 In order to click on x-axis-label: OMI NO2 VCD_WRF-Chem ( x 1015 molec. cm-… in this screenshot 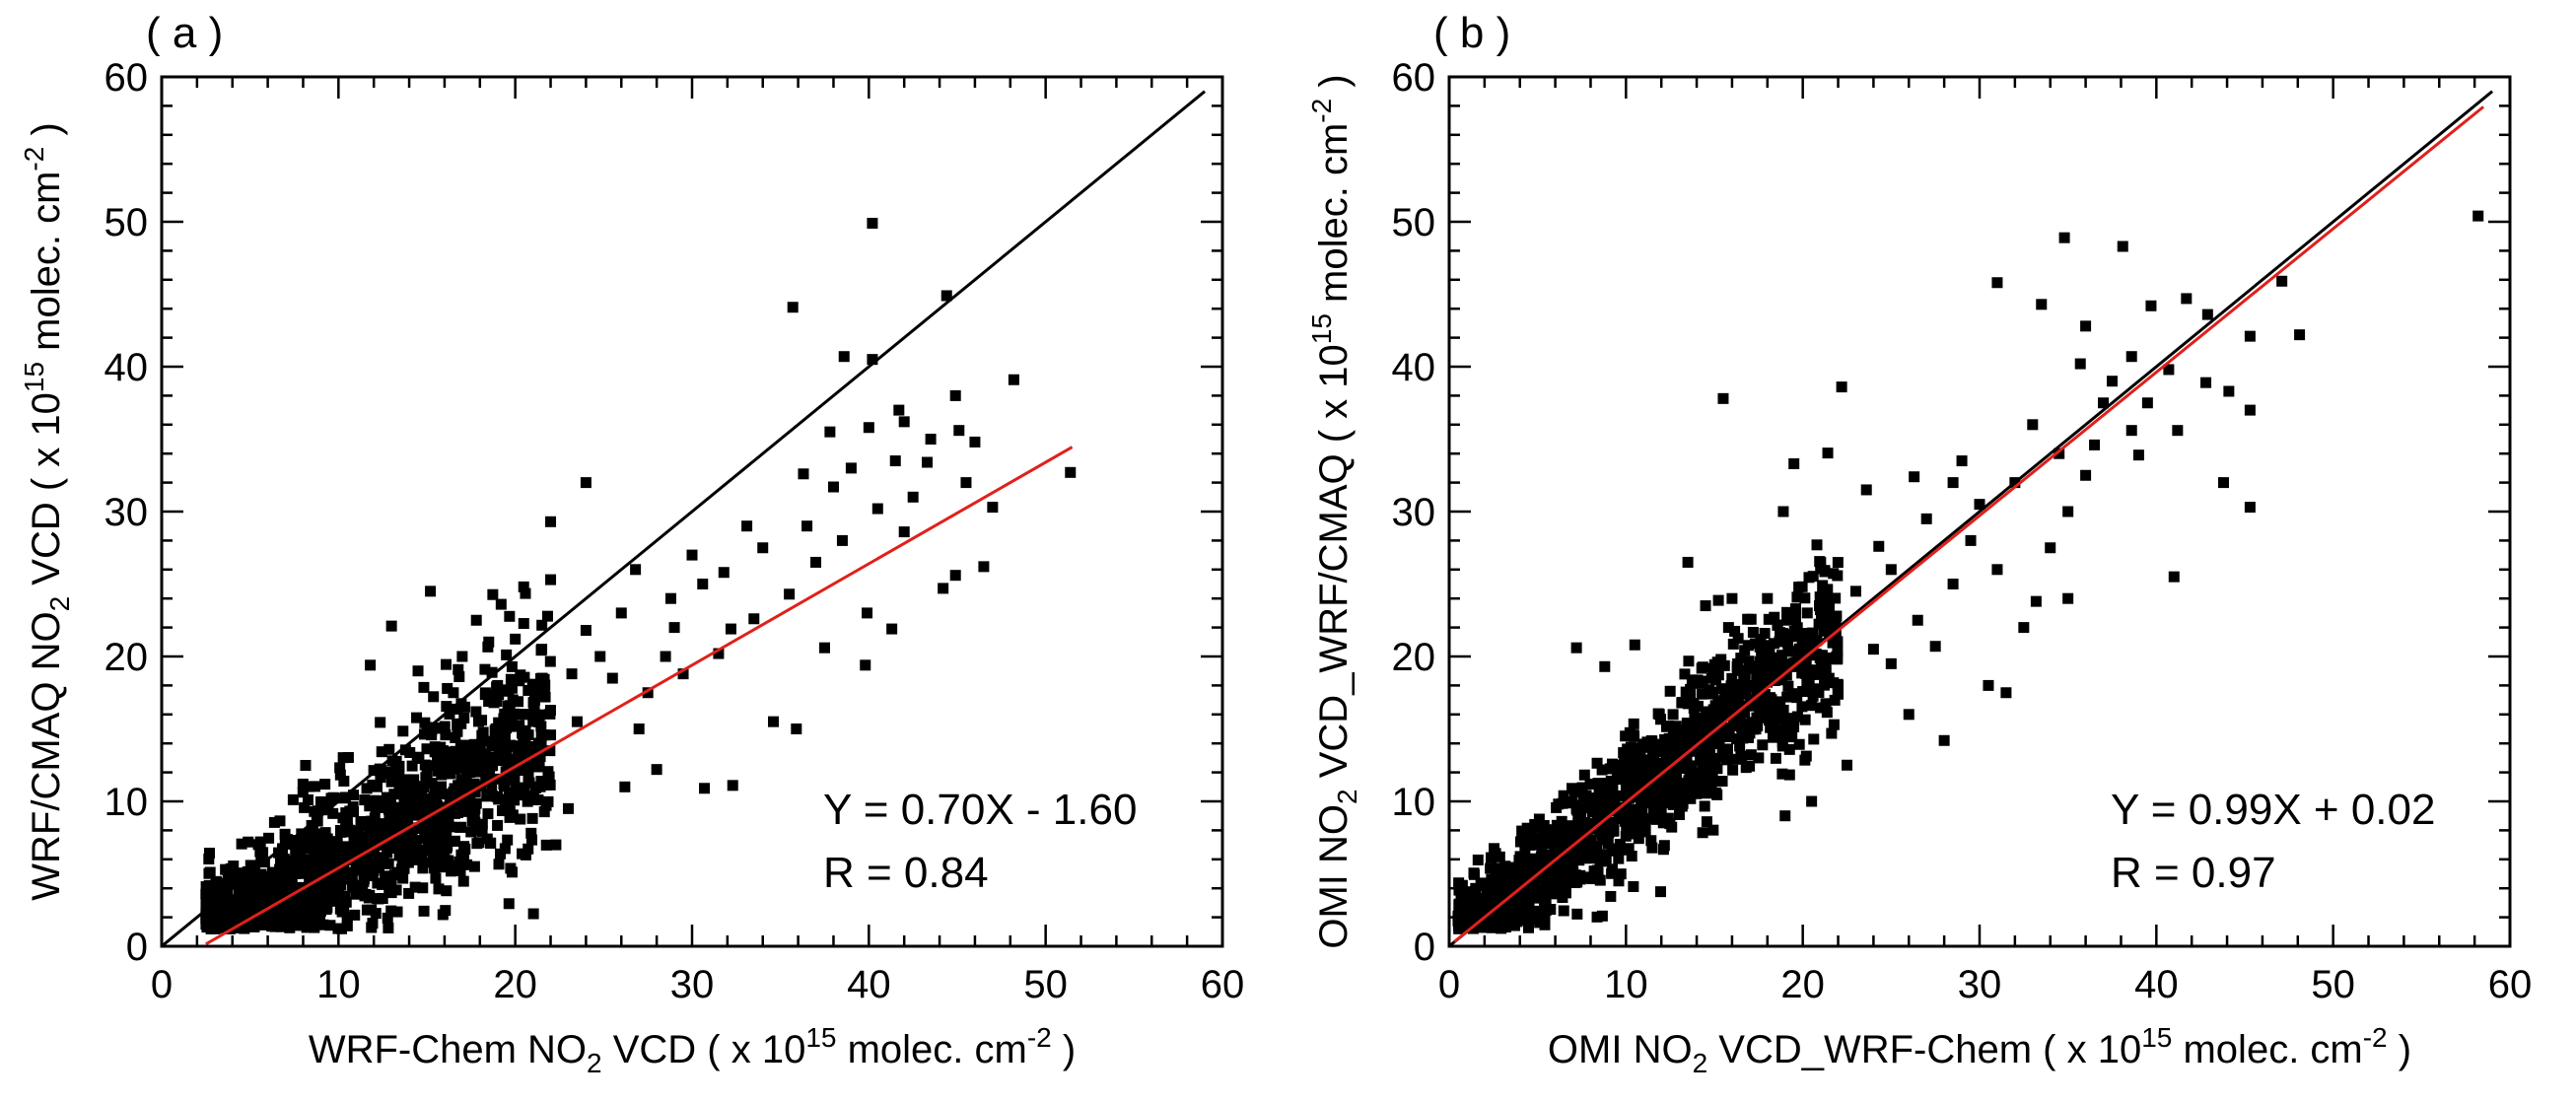, I will do `click(1979, 1050)`.